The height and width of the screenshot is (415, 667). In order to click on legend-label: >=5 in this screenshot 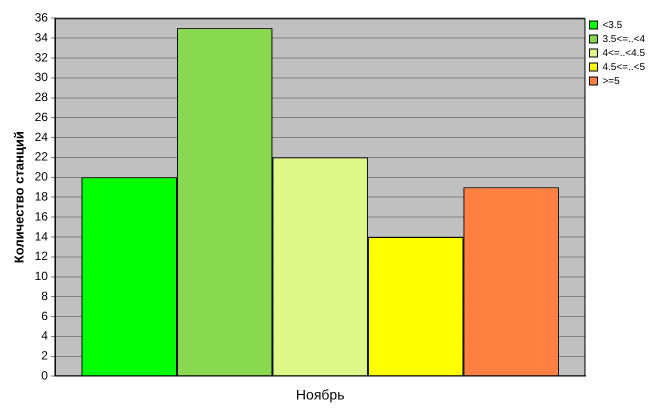, I will do `click(611, 81)`.